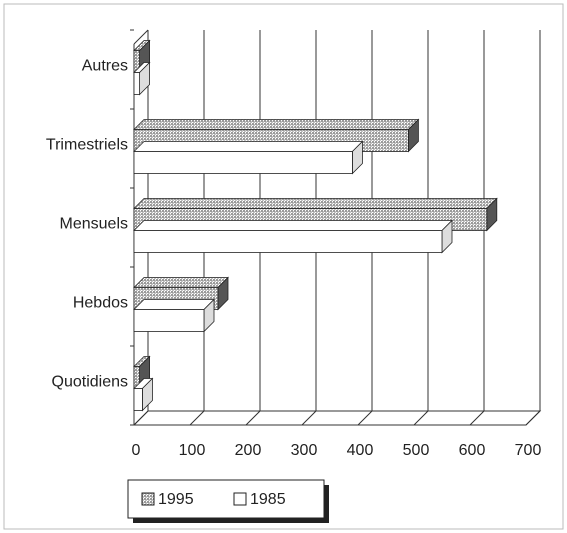  Describe the element at coordinates (528, 450) in the screenshot. I see `x-tick-label: 700` at that location.